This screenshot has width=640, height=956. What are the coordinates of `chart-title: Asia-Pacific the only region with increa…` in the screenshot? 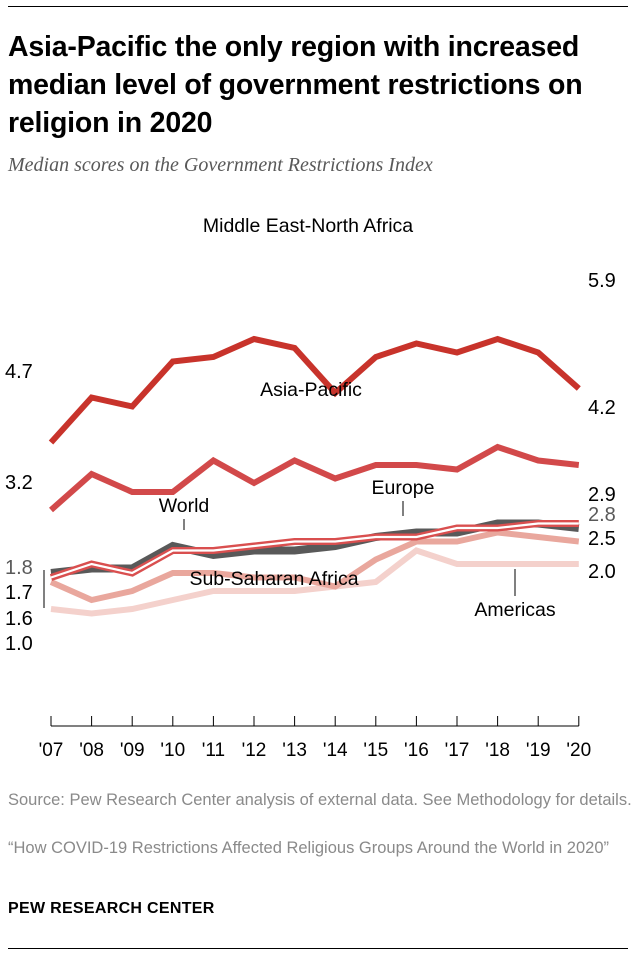 It's located at (295, 85).